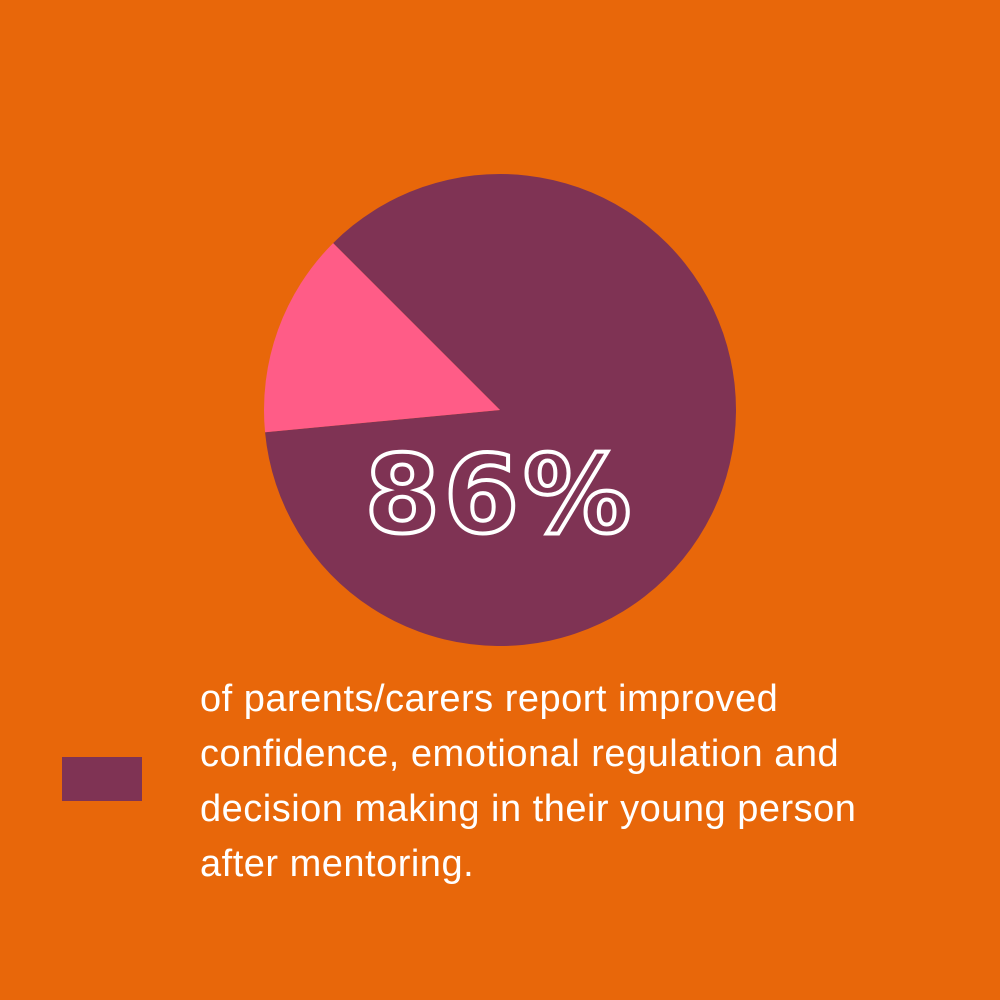  Describe the element at coordinates (382, 338) in the screenshot. I see `pie-slice` at that location.